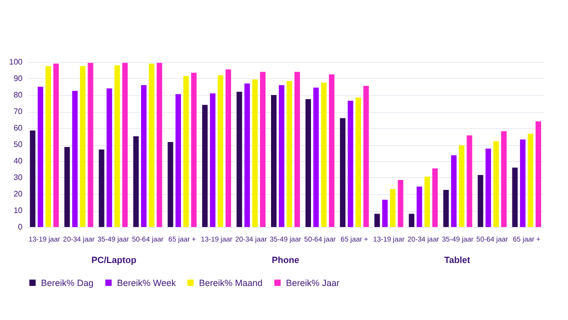 Image resolution: width=568 pixels, height=320 pixels. Describe the element at coordinates (114, 260) in the screenshot. I see `text: PC/Laptop` at that location.